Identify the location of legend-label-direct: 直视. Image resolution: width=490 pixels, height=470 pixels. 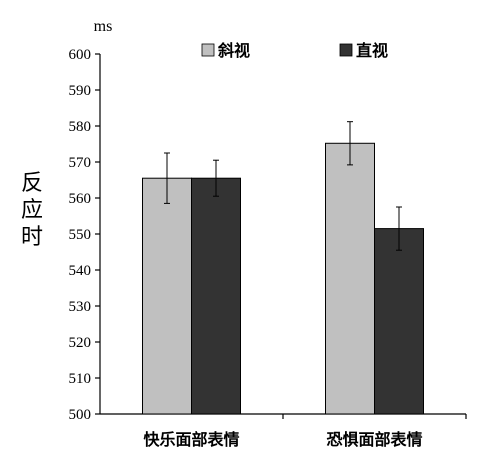
(372, 50).